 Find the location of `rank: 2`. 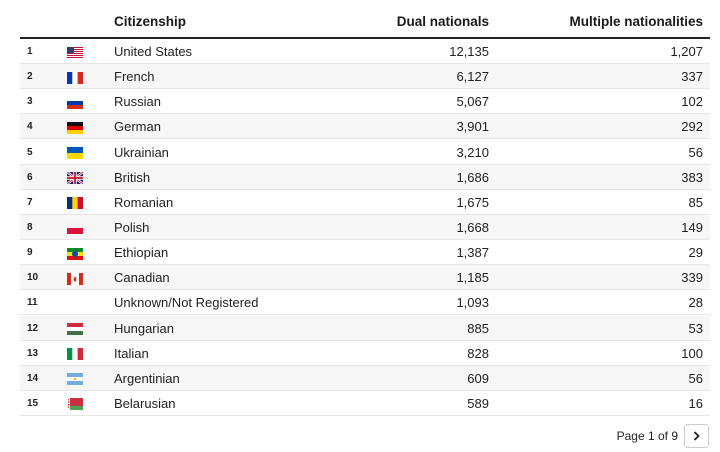

rank: 2 is located at coordinates (30, 77).